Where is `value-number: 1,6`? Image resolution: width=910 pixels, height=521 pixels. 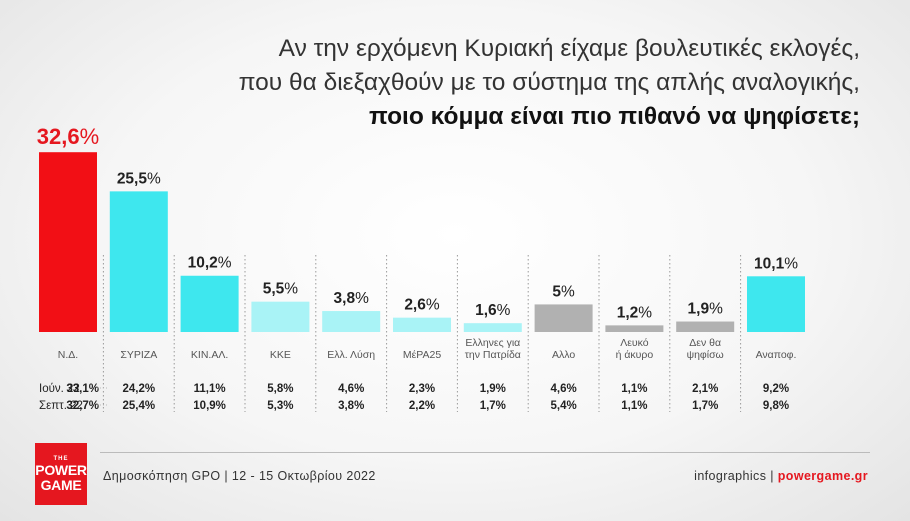 value-number: 1,6 is located at coordinates (486, 310).